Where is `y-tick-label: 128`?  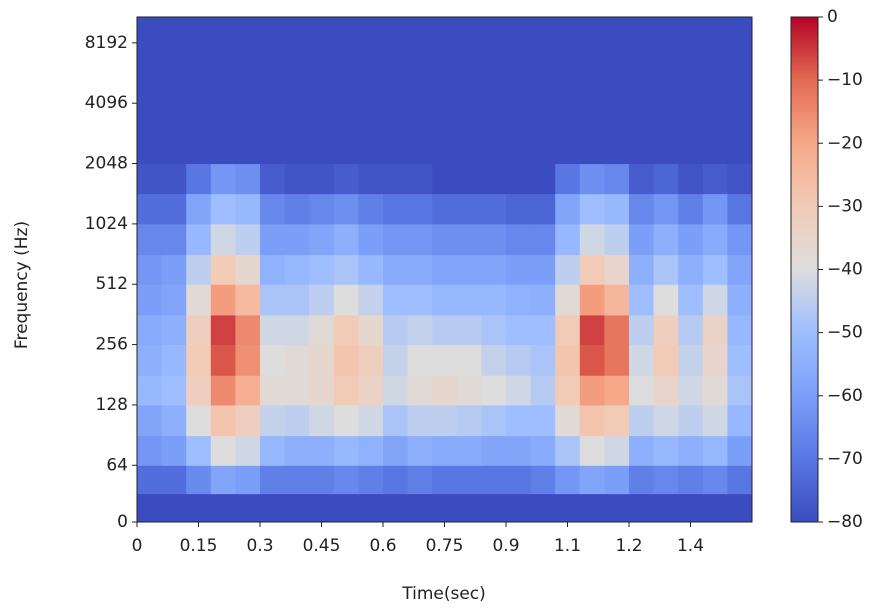
y-tick-label: 128 is located at coordinates (112, 405).